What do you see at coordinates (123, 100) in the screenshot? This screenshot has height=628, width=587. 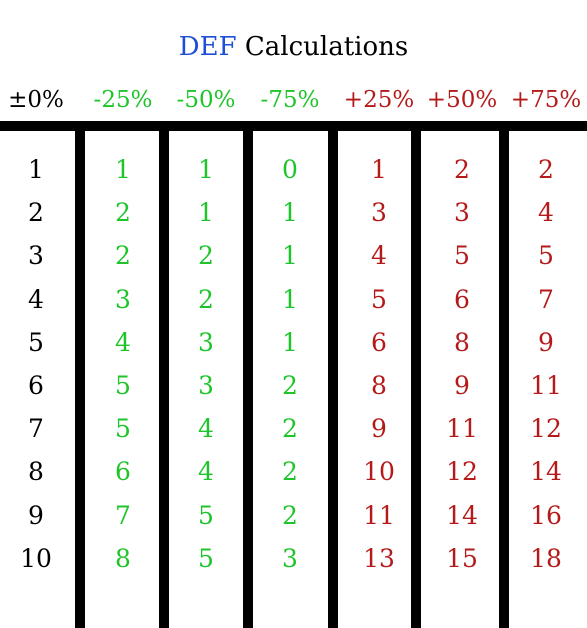 I see `column-header: -25%` at bounding box center [123, 100].